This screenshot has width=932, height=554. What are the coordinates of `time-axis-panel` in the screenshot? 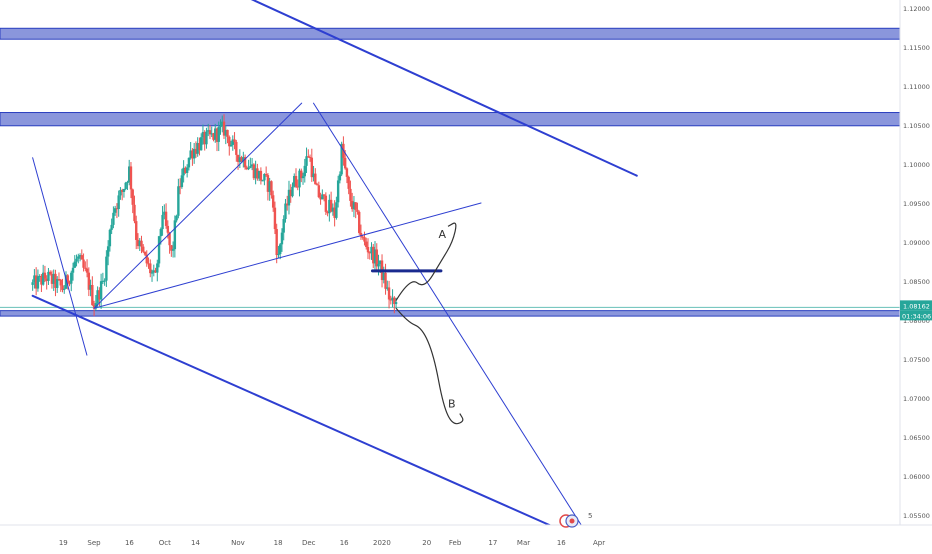 It's located at (450, 537).